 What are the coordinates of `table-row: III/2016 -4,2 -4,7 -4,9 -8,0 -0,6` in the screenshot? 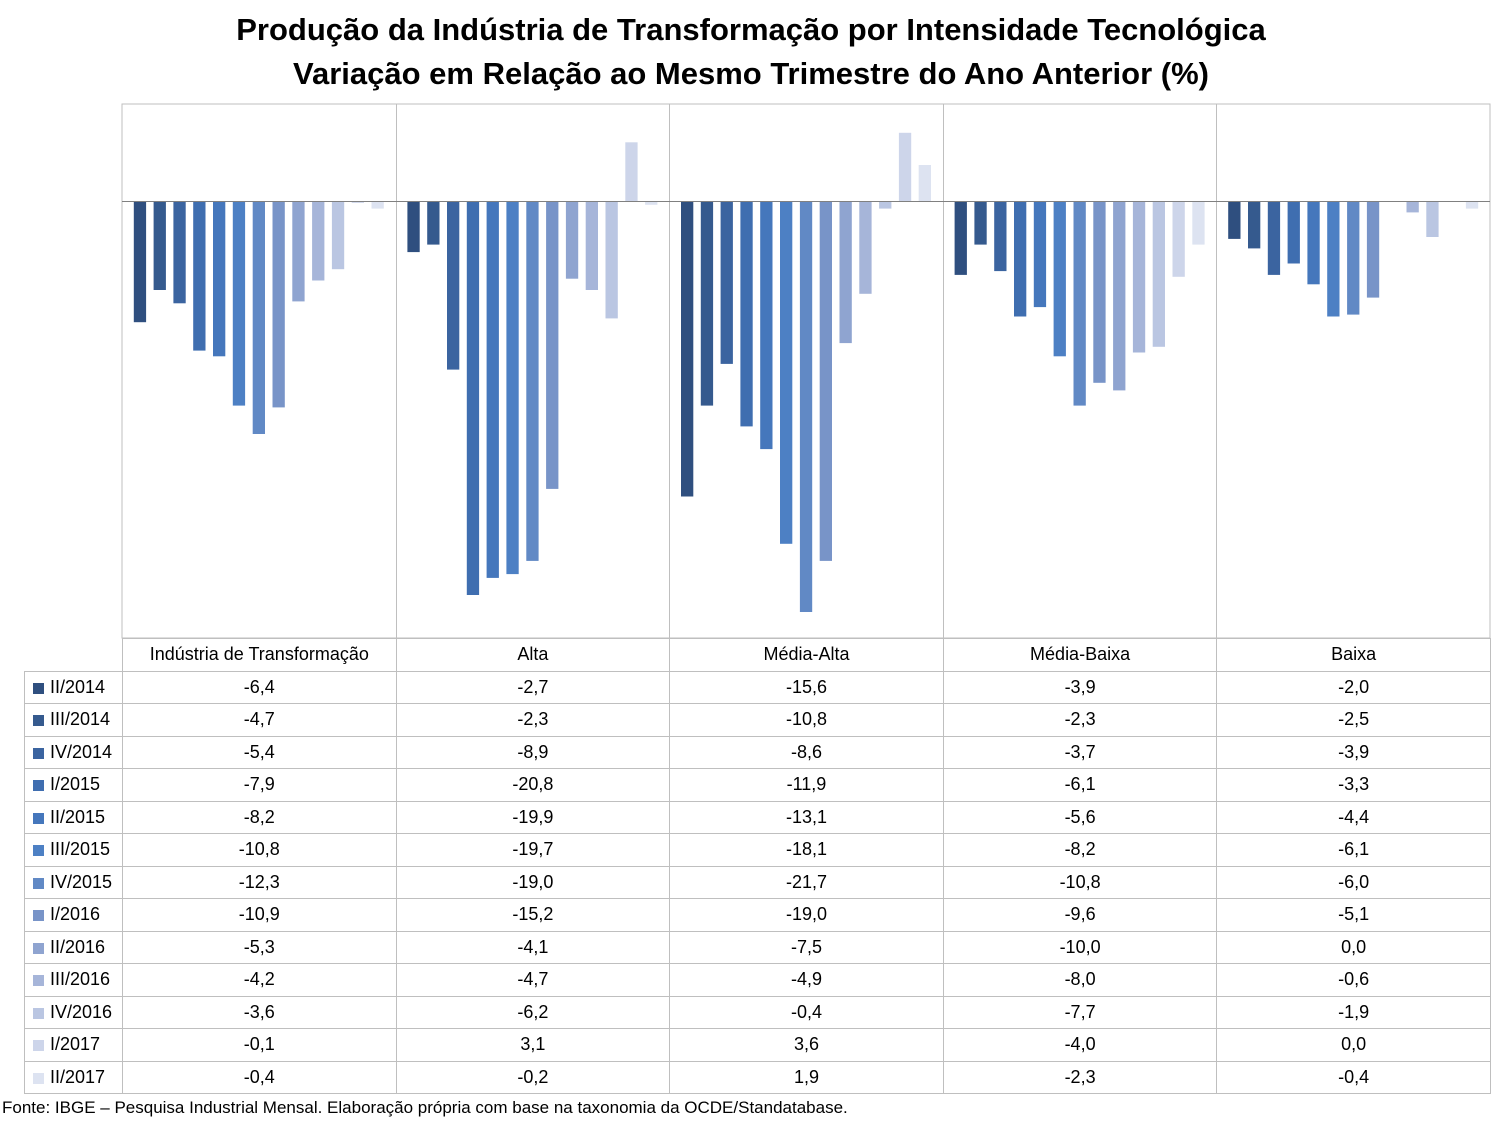 It's located at (757, 980).